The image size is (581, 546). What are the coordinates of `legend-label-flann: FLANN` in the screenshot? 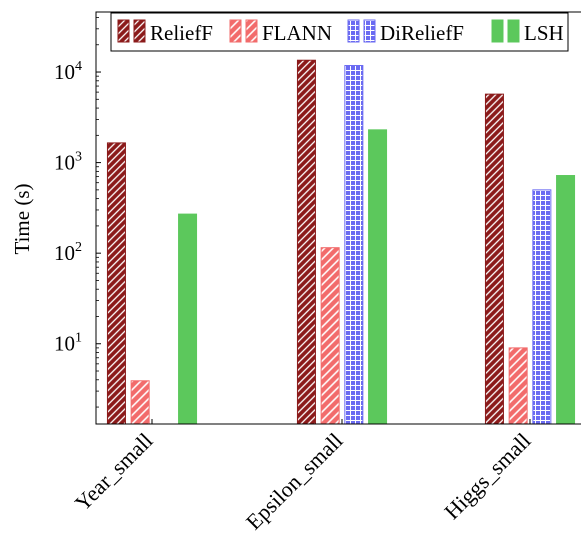 It's located at (297, 33).